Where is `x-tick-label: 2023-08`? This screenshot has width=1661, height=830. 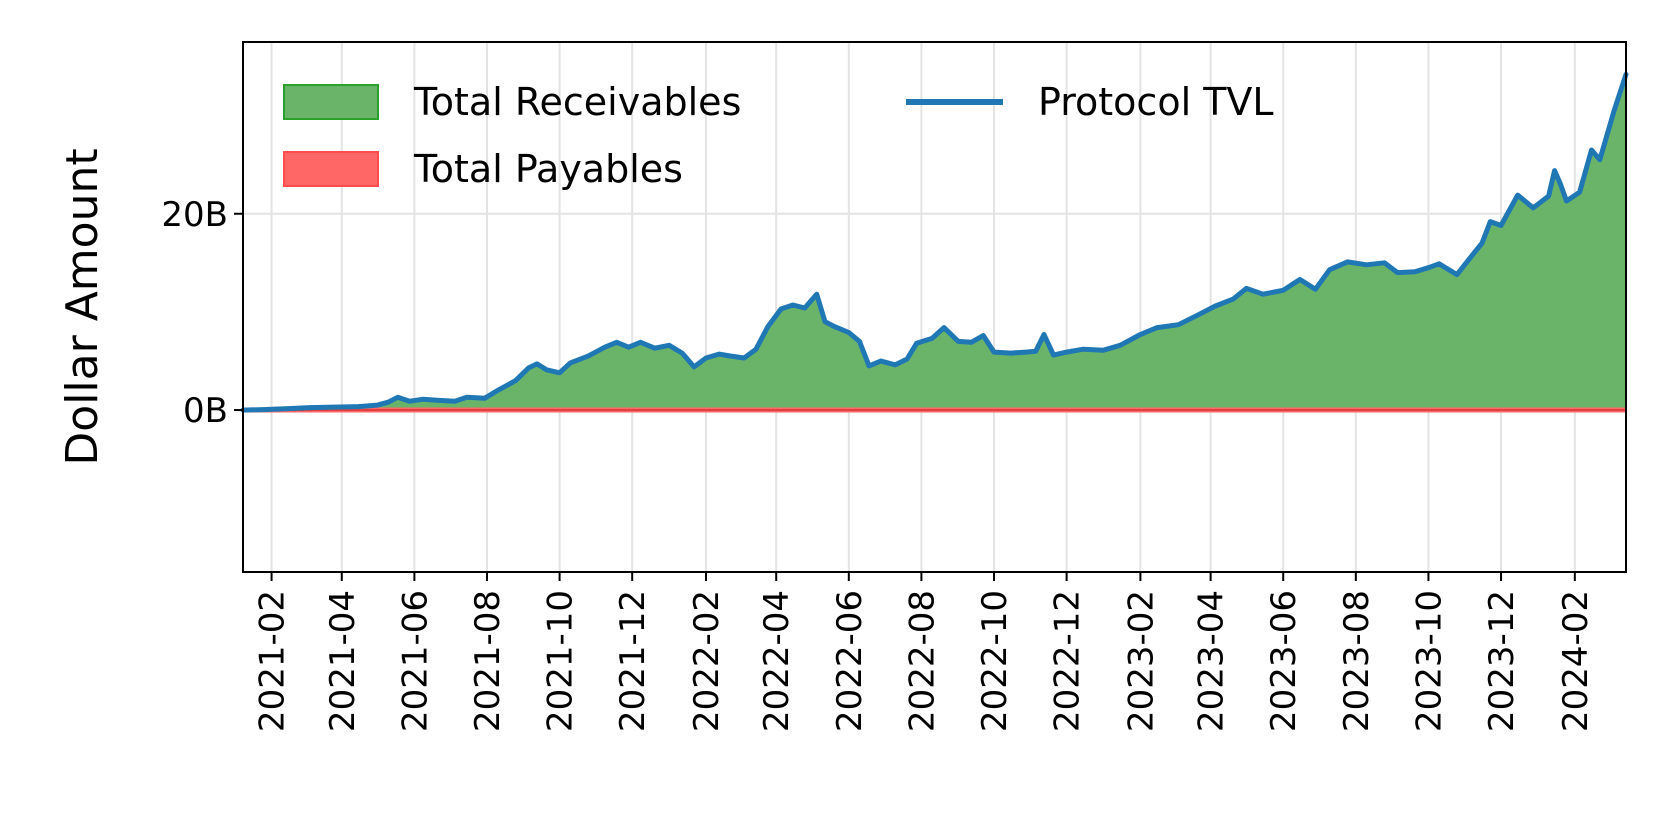 x-tick-label: 2023-08 is located at coordinates (1357, 661).